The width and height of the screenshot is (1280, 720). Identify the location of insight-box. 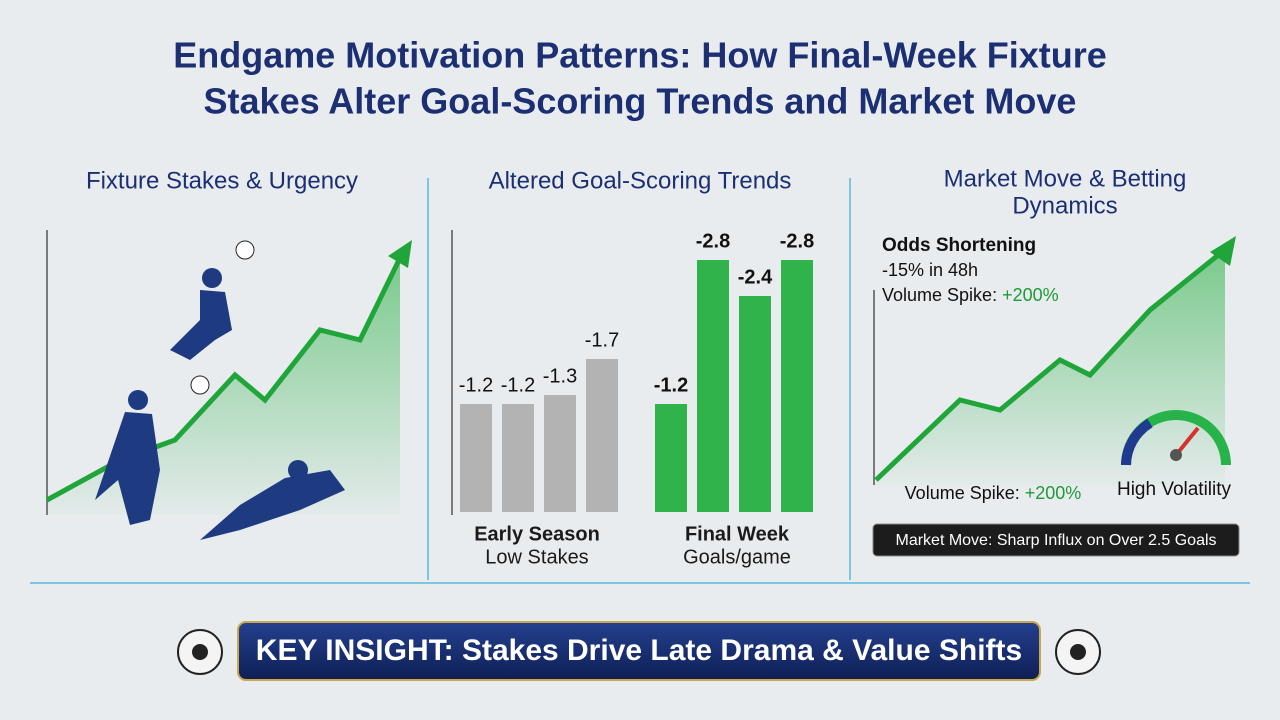
(639, 651).